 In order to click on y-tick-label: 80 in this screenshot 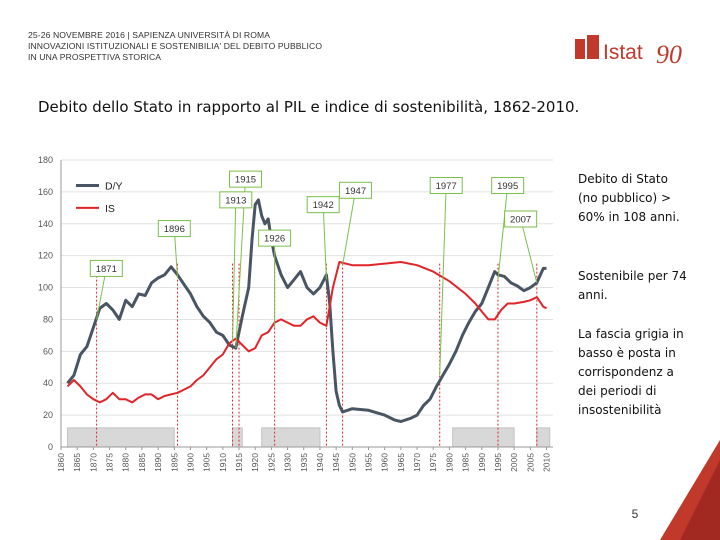, I will do `click(48, 319)`.